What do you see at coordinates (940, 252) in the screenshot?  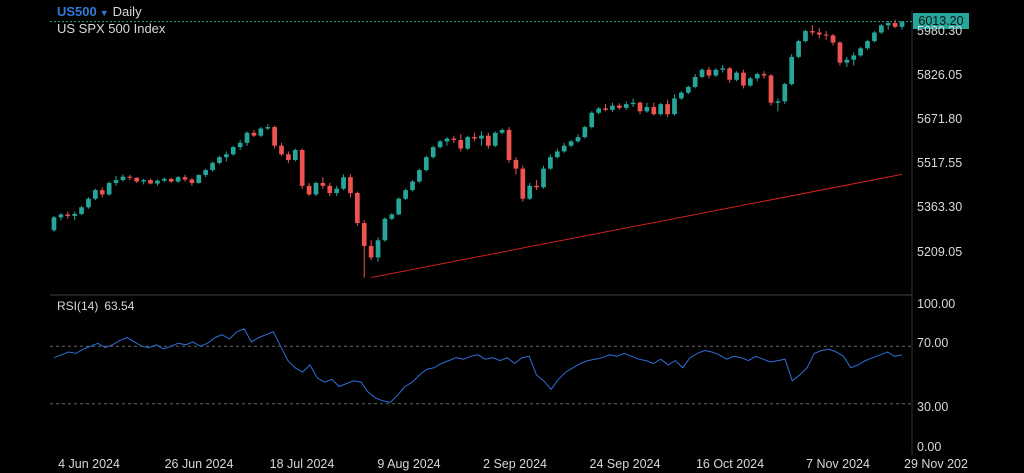 I see `price-axis-tick: 5209.05` at bounding box center [940, 252].